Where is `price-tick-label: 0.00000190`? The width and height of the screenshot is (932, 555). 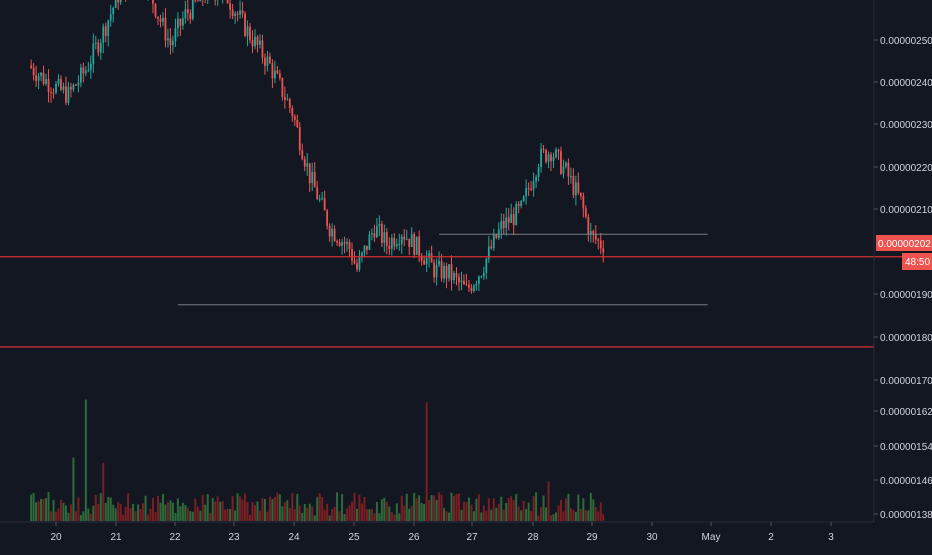
price-tick-label: 0.00000190 is located at coordinates (906, 295).